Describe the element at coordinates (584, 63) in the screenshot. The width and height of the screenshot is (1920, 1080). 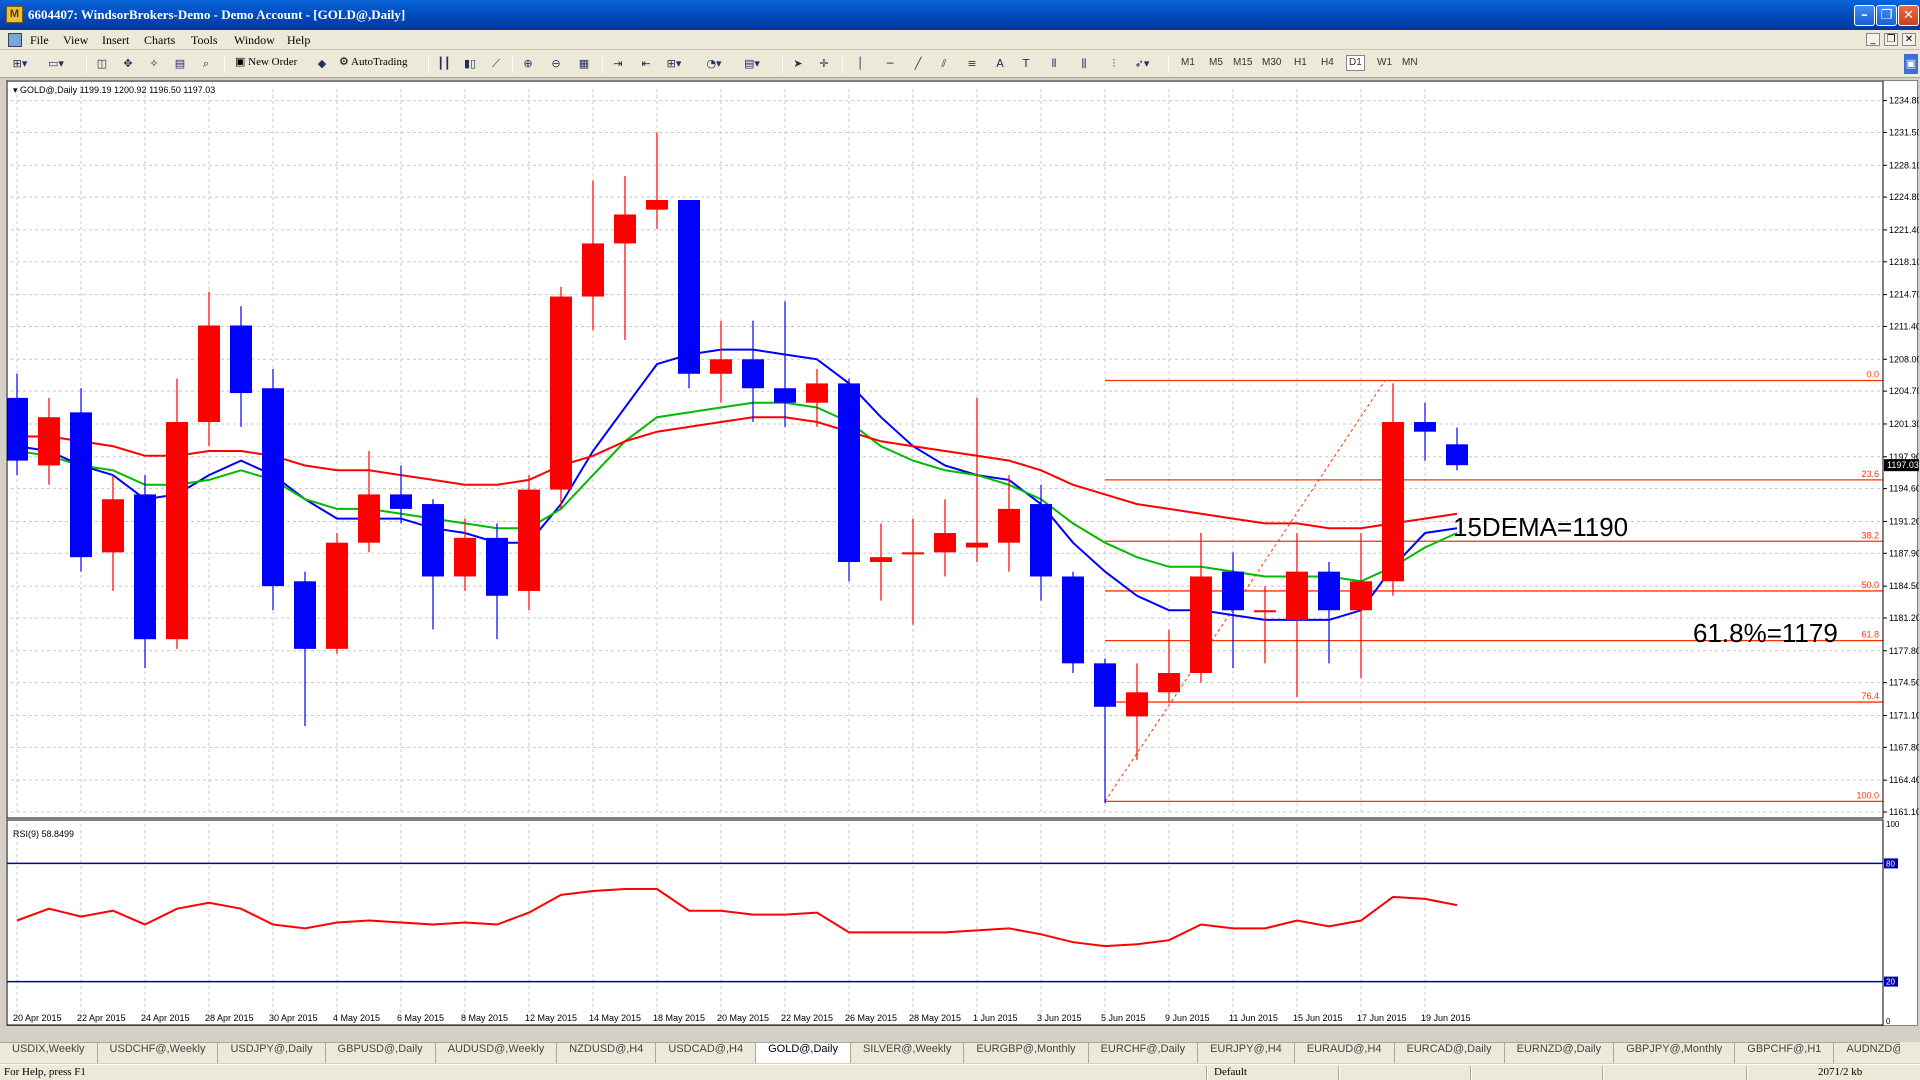
I see `tile-windows-icon: ▦` at that location.